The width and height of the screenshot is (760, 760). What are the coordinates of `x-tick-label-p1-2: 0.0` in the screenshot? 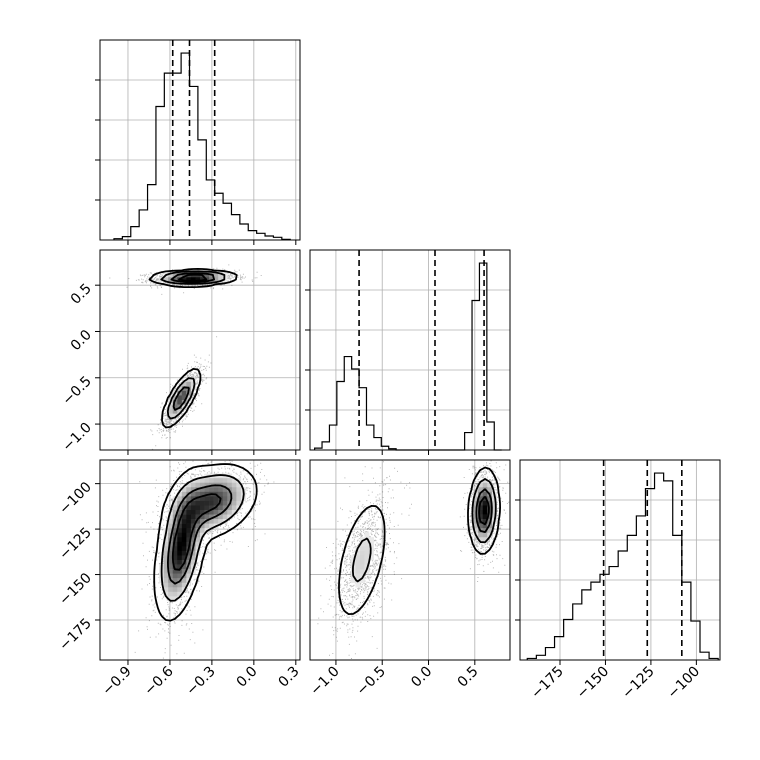 It's located at (421, 677).